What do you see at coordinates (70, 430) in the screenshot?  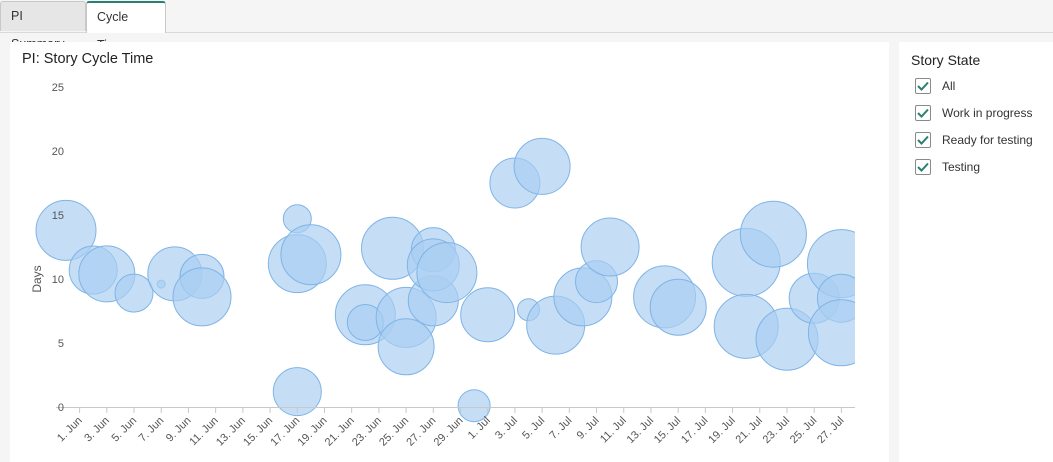 I see `x-tick-label: 1. Jun` at bounding box center [70, 430].